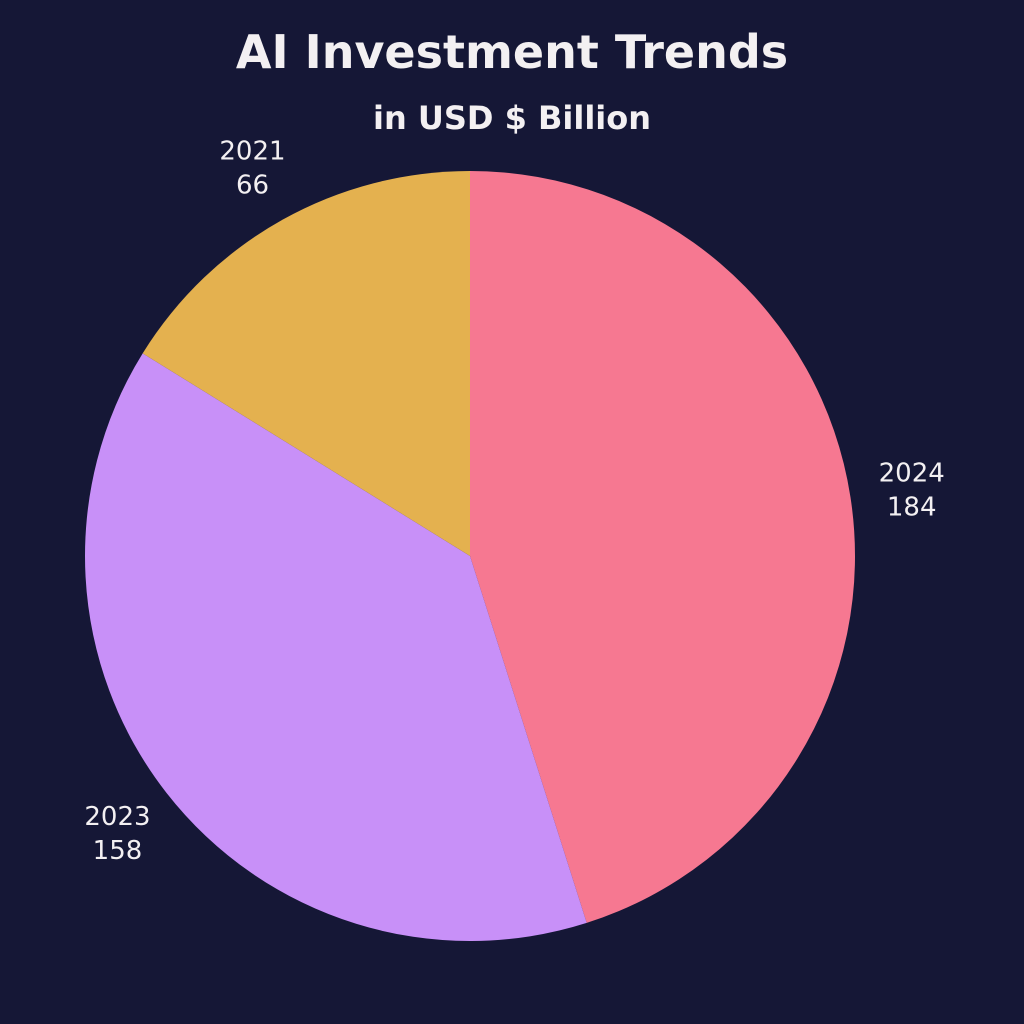  Describe the element at coordinates (252, 151) in the screenshot. I see `slice-label-category: 2021` at that location.